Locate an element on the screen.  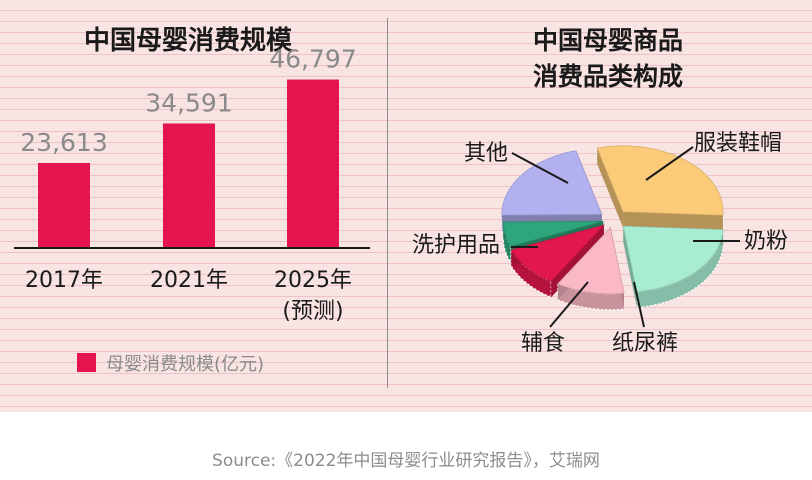
bar-value-label-0: 23,613 is located at coordinates (63, 142).